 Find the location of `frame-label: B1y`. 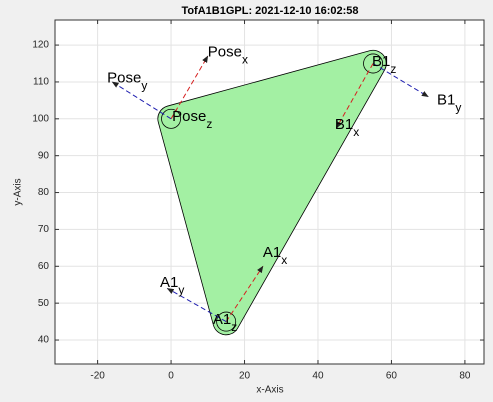

frame-label: B1y is located at coordinates (449, 102).